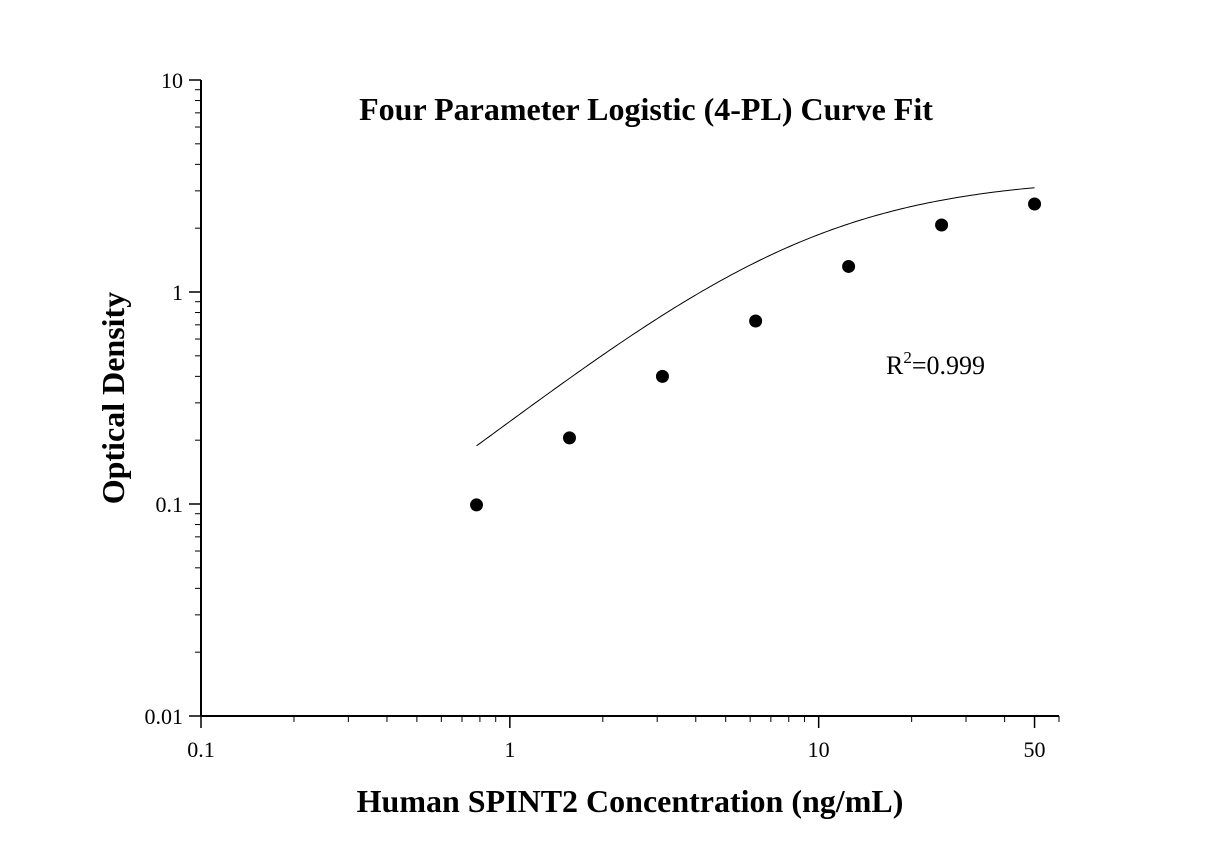 This screenshot has height=853, width=1224. Describe the element at coordinates (172, 80) in the screenshot. I see `y-tick-label: 10` at that location.